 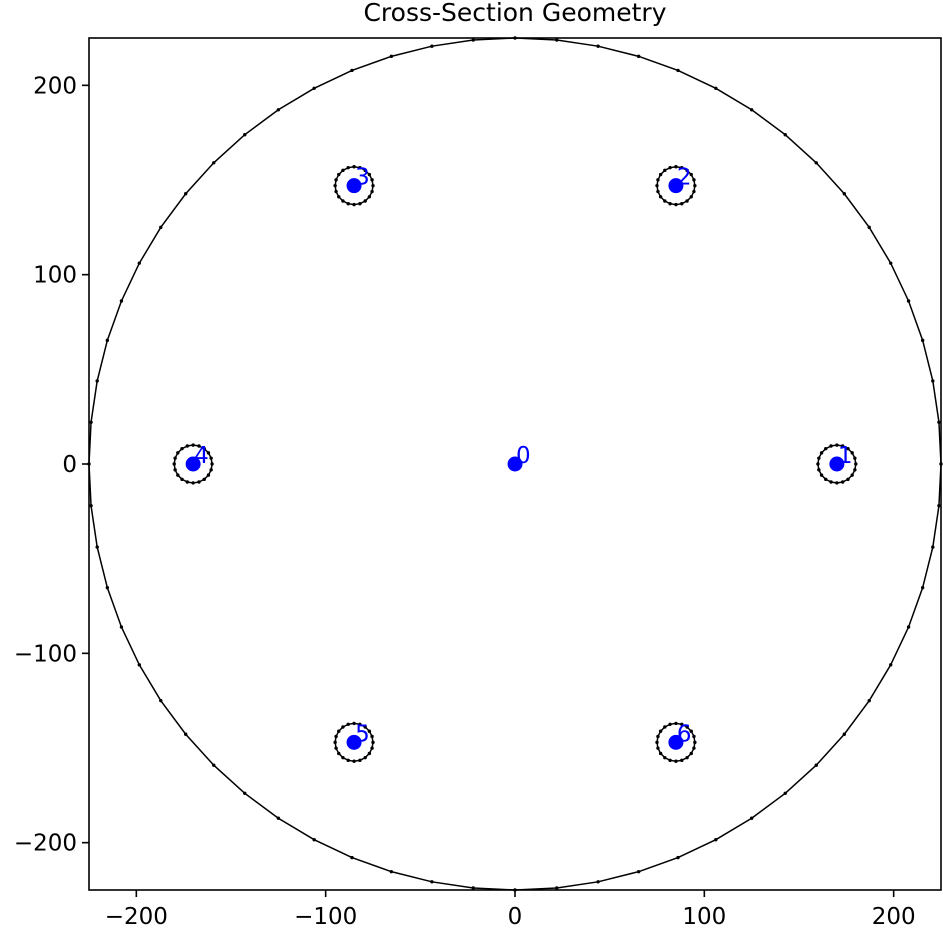 What do you see at coordinates (45, 654) in the screenshot?
I see `y-tick-label: −100` at bounding box center [45, 654].